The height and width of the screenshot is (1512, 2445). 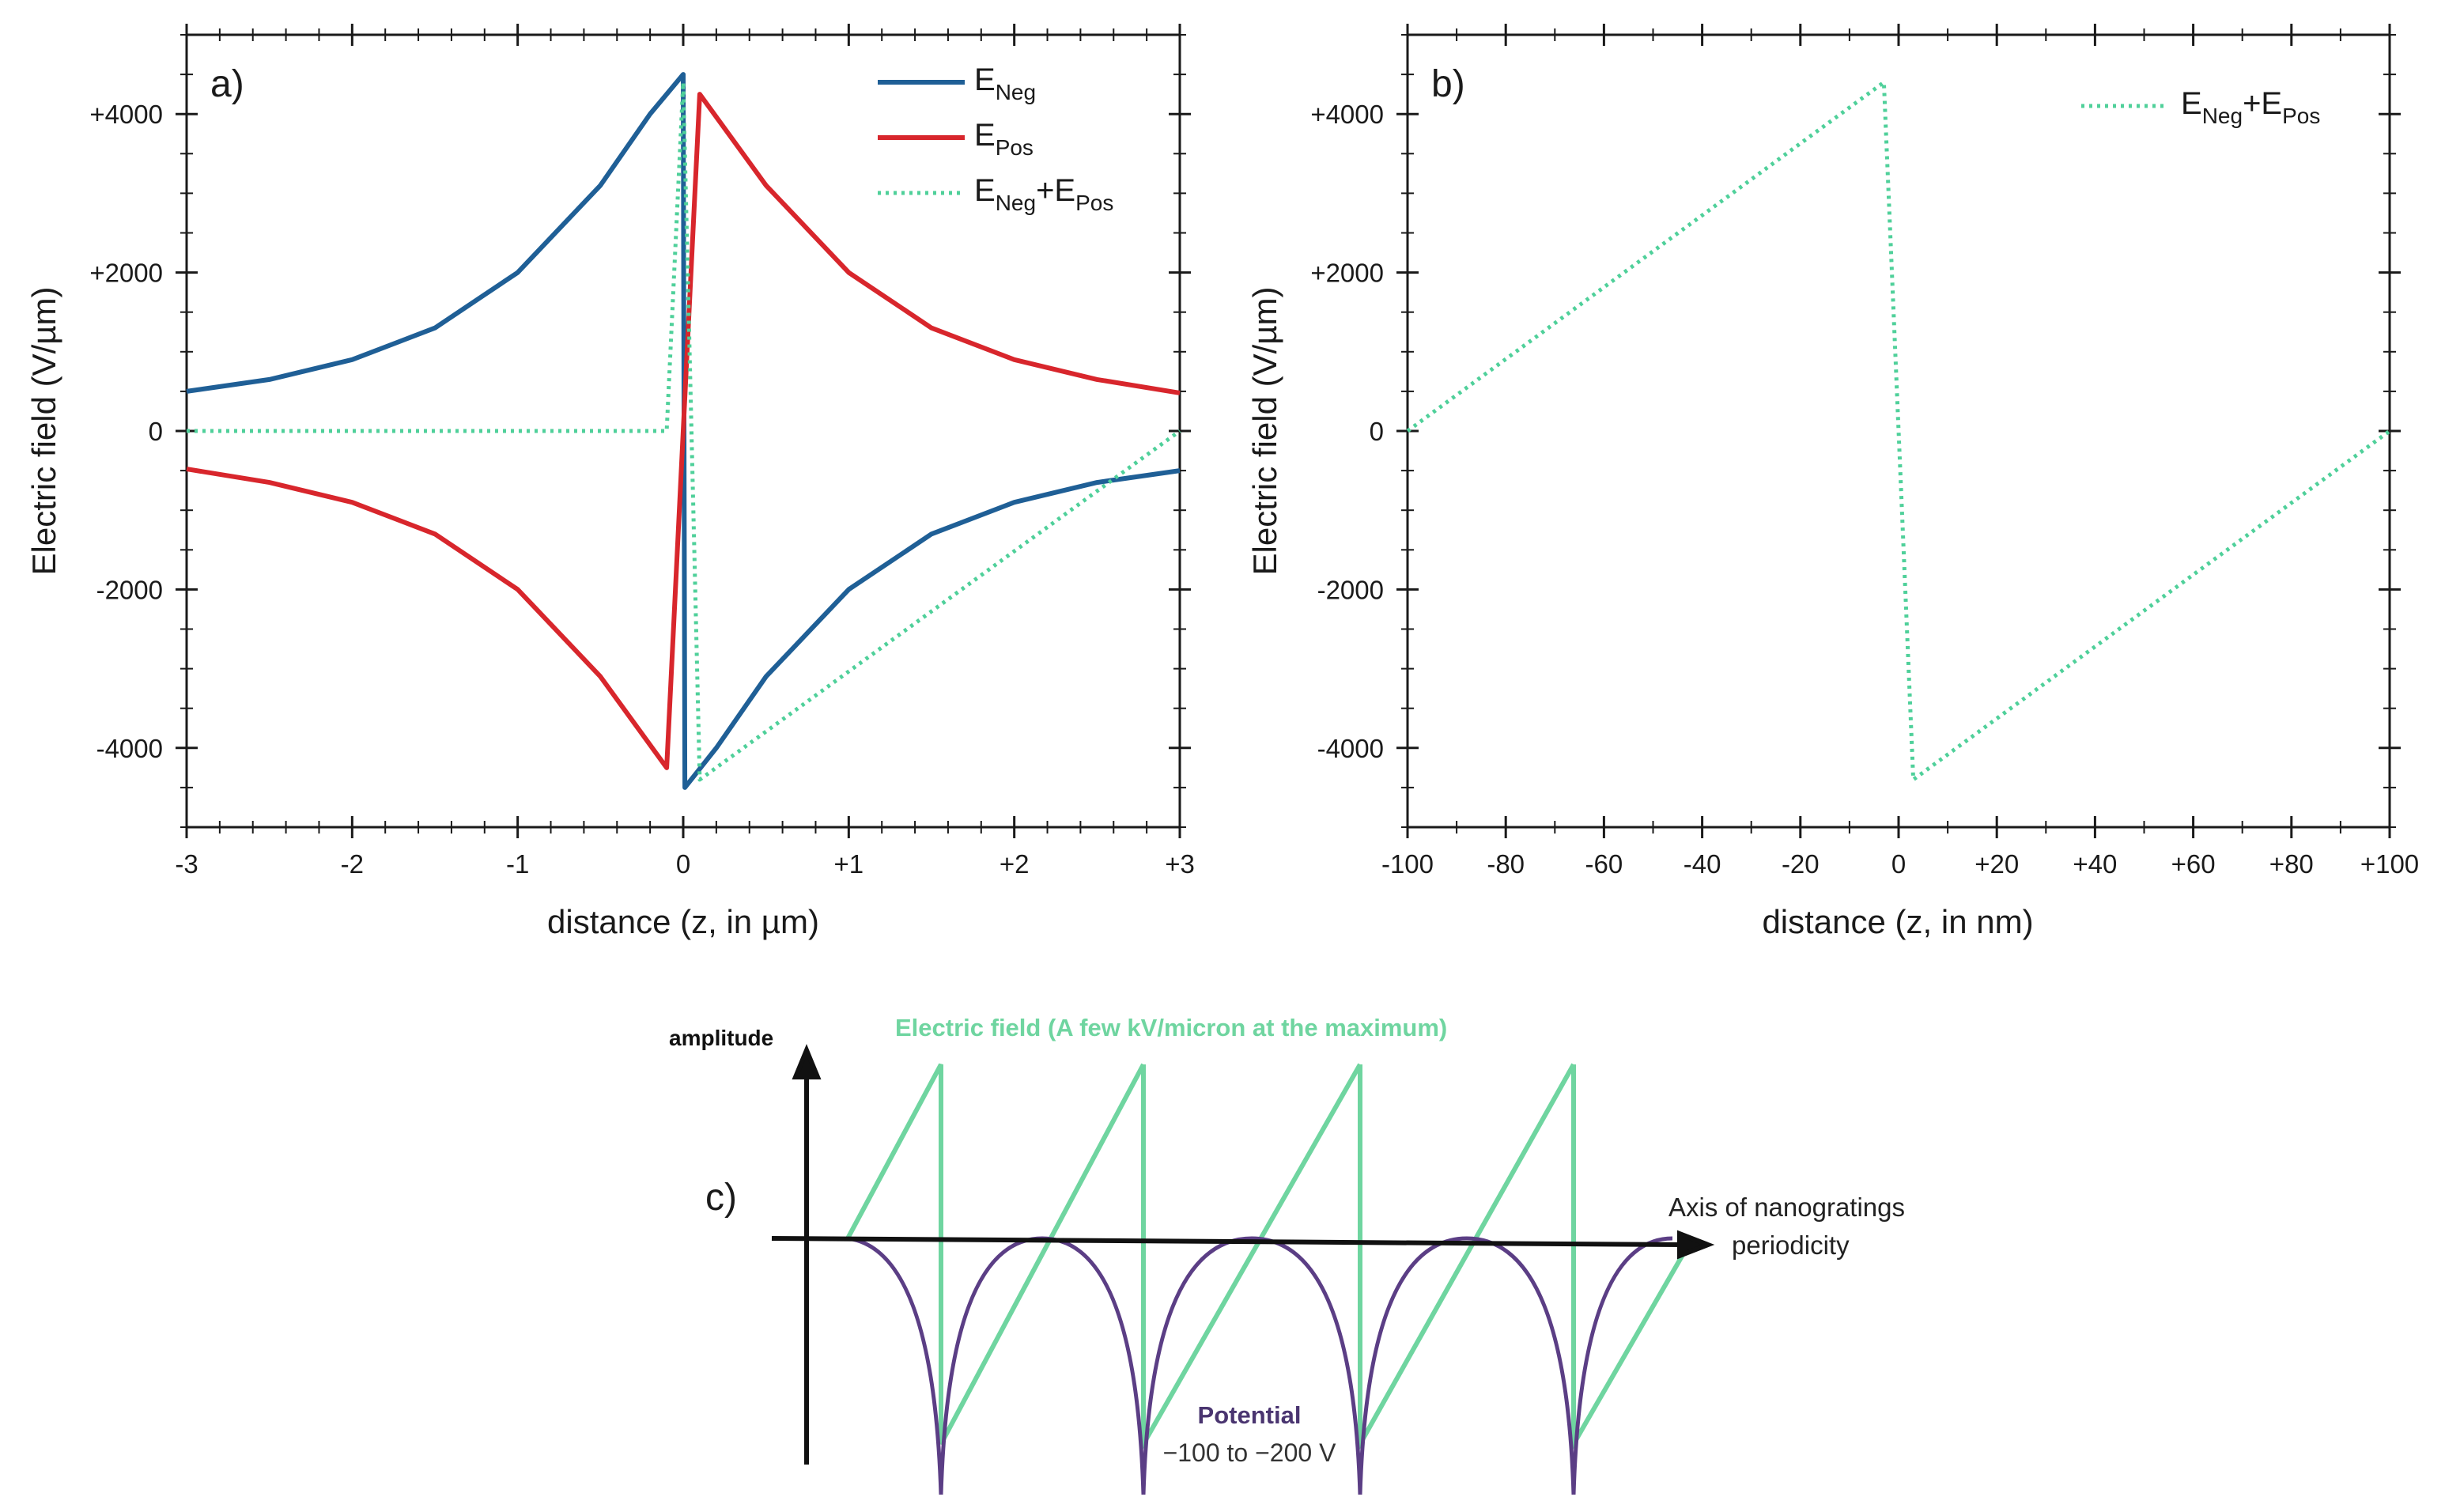 What do you see at coordinates (1005, 83) in the screenshot?
I see `legend-label-e-neg: ENeg` at bounding box center [1005, 83].